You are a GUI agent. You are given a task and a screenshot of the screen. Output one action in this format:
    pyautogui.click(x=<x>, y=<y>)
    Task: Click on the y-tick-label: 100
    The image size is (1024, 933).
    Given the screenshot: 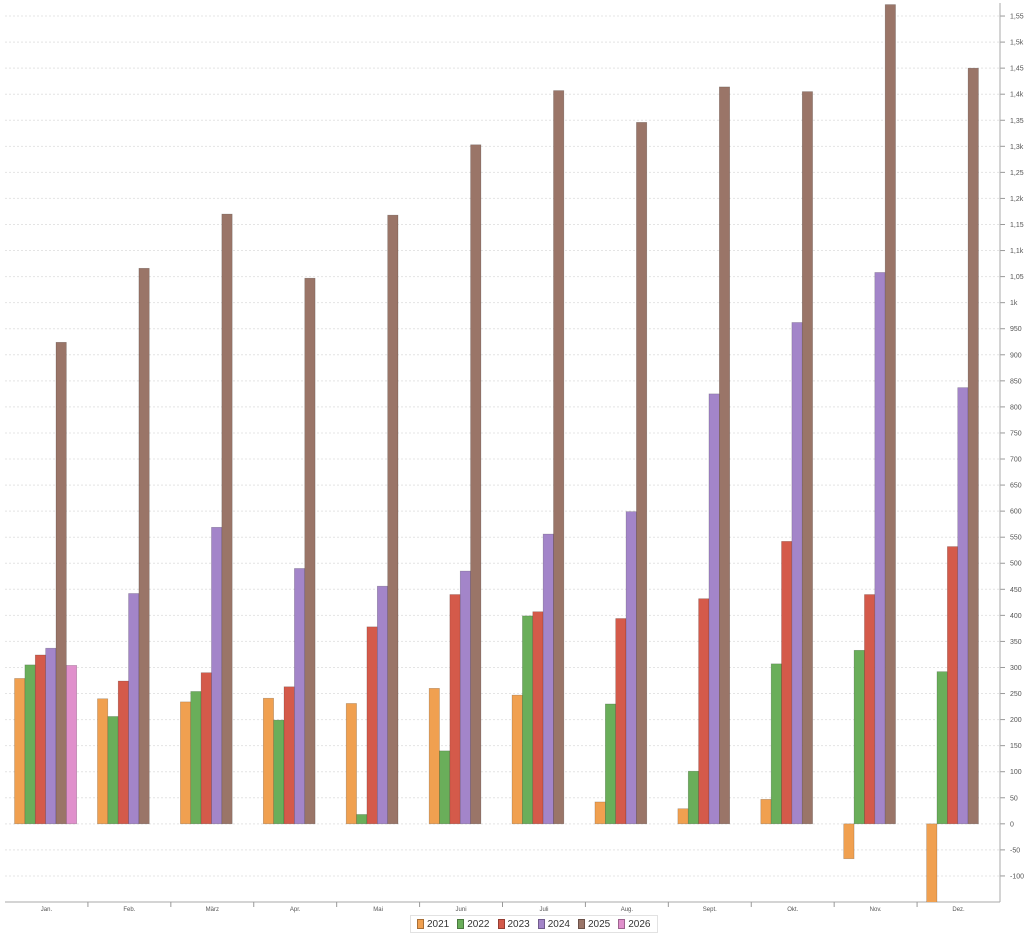 What is the action you would take?
    pyautogui.click(x=1016, y=772)
    